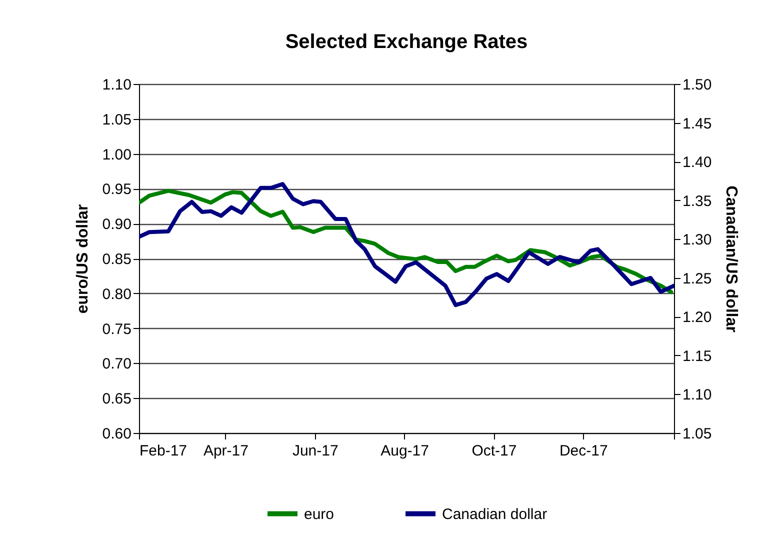 Image resolution: width=781 pixels, height=544 pixels. What do you see at coordinates (697, 356) in the screenshot?
I see `y2-tick-label: 1.15` at bounding box center [697, 356].